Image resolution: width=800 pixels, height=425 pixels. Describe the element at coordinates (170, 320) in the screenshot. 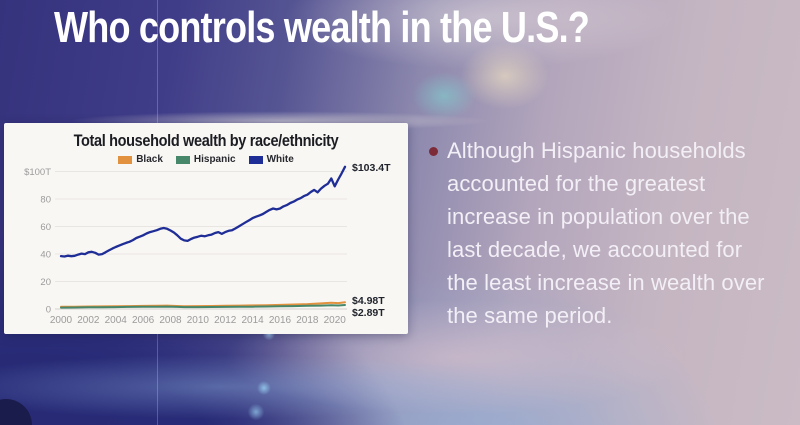

I see `x-axis-tick-label: 2008` at that location.